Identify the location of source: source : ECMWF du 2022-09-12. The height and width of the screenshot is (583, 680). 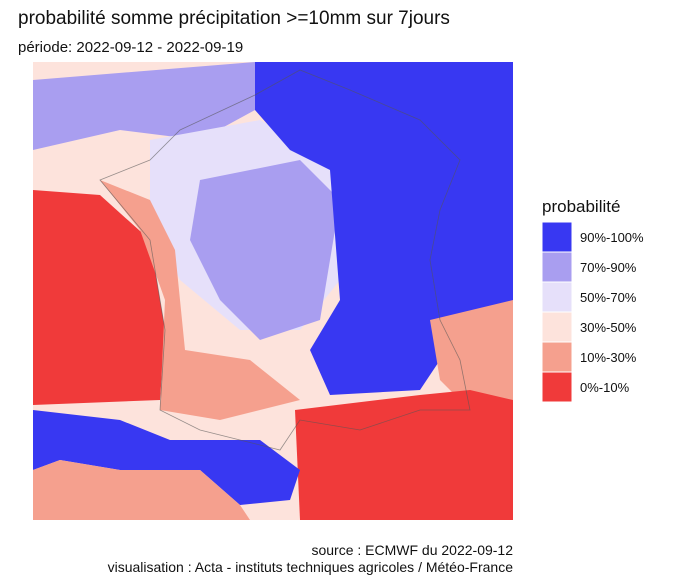
(412, 550).